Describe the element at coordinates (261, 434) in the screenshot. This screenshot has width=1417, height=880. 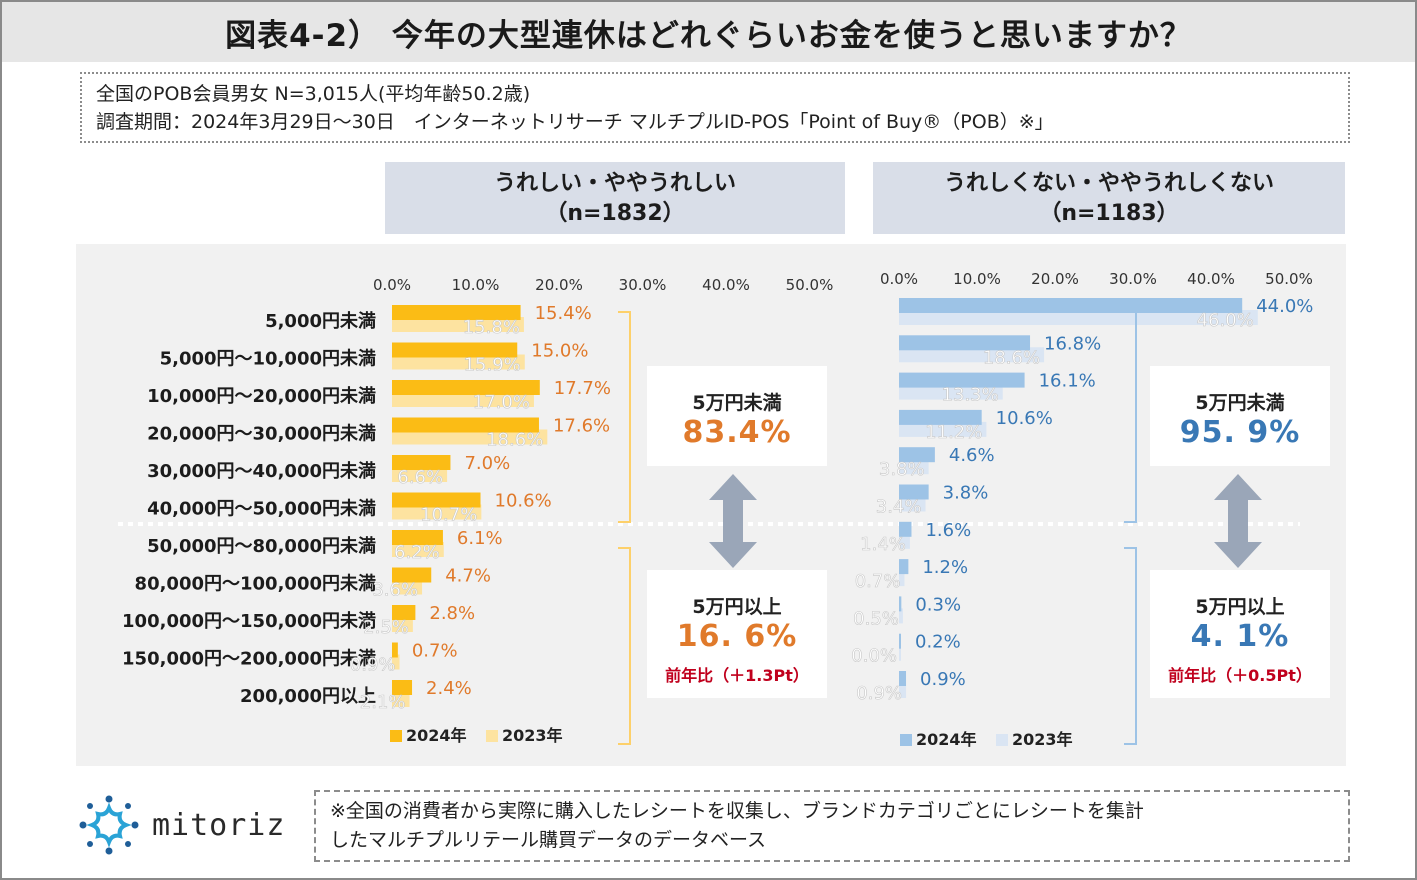
I see `category-label: 20,000円～30,000円未満` at that location.